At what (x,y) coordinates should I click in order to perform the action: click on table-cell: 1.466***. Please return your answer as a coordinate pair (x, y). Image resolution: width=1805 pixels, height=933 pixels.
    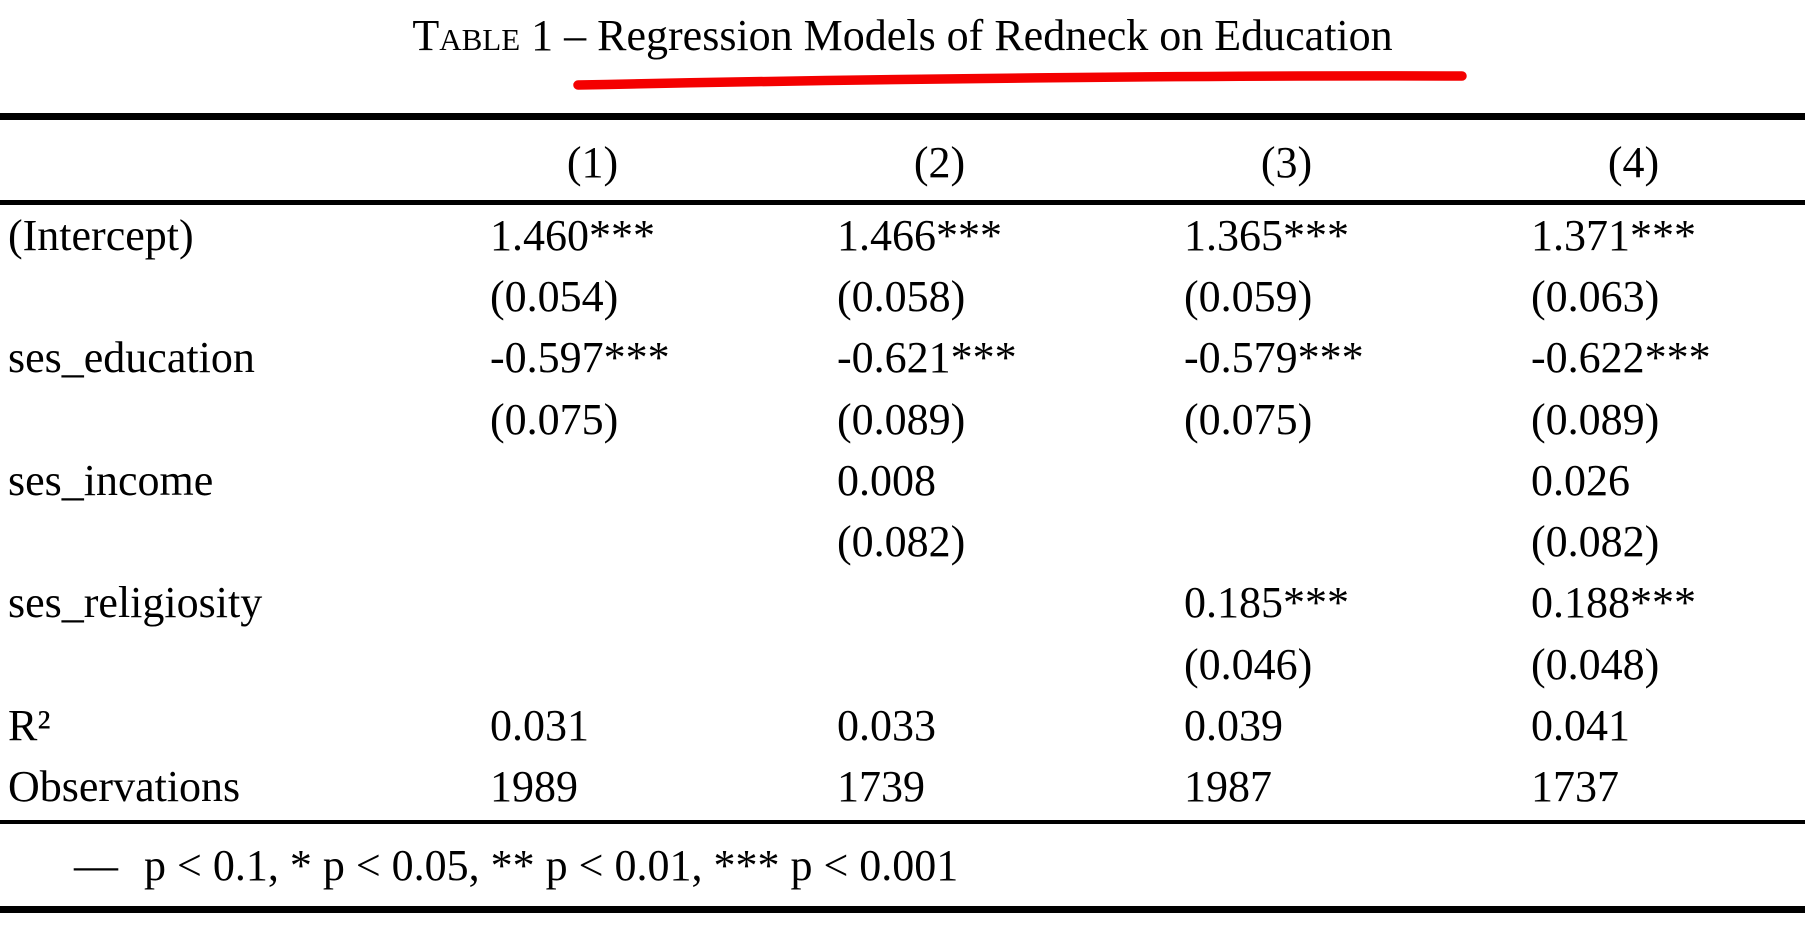
    Looking at the image, I should click on (919, 235).